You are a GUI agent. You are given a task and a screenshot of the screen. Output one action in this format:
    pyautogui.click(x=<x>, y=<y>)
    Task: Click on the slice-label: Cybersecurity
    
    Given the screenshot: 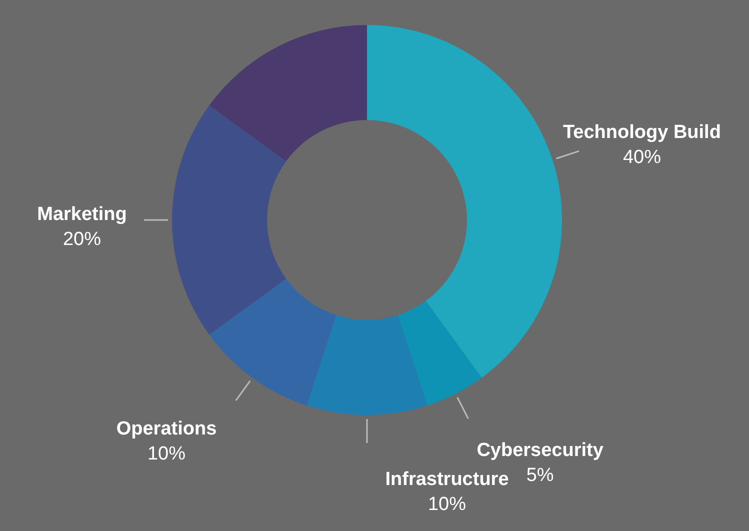 What is the action you would take?
    pyautogui.click(x=540, y=451)
    